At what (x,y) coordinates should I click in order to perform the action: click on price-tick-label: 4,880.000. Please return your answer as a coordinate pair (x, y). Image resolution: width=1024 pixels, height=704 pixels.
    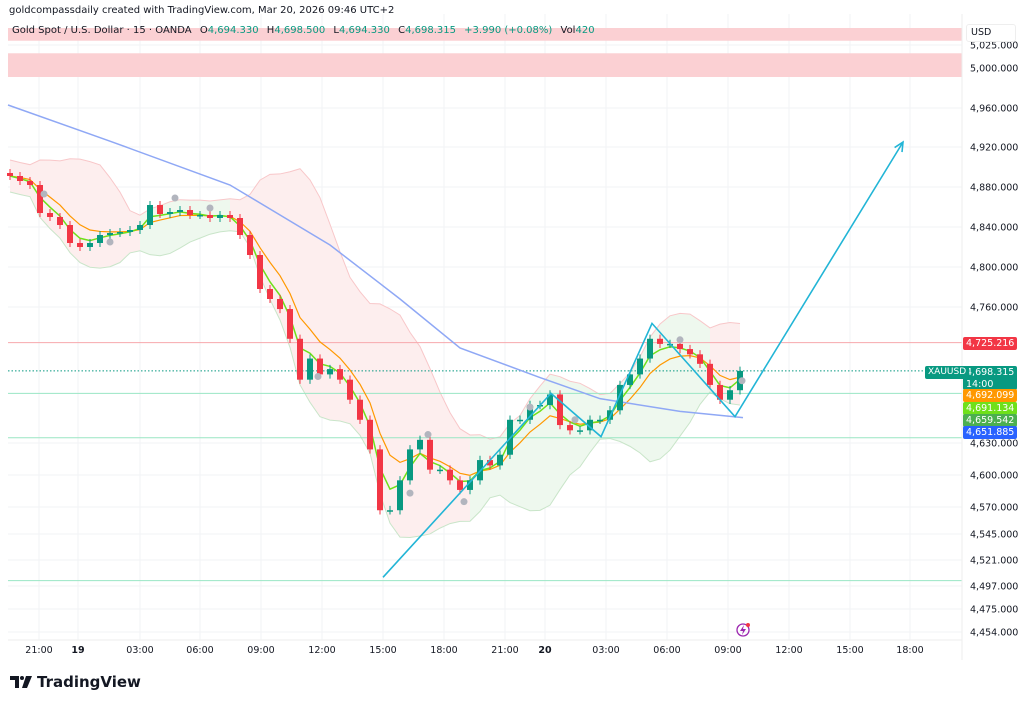
    Looking at the image, I should click on (994, 188).